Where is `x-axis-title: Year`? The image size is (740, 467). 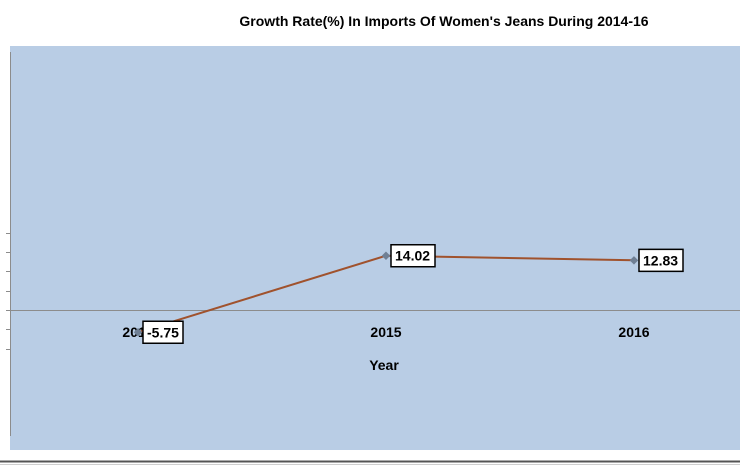
x-axis-title: Year is located at coordinates (384, 365).